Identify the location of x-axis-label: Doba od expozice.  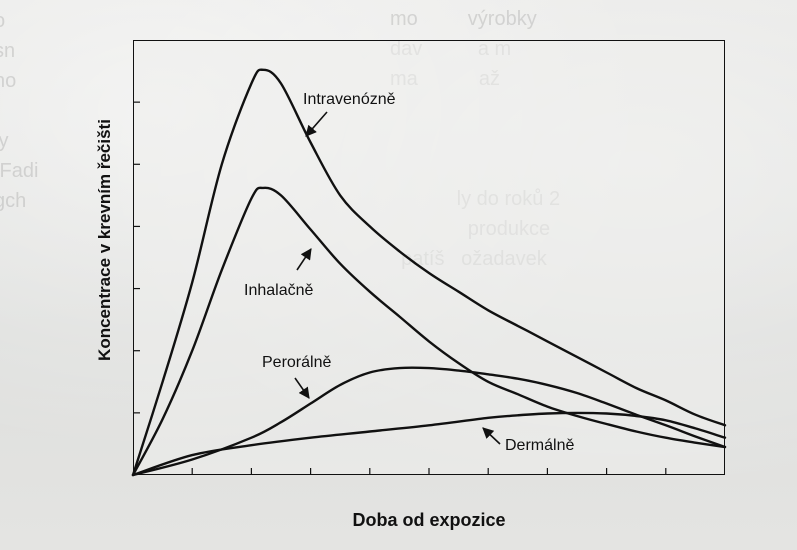
(429, 520).